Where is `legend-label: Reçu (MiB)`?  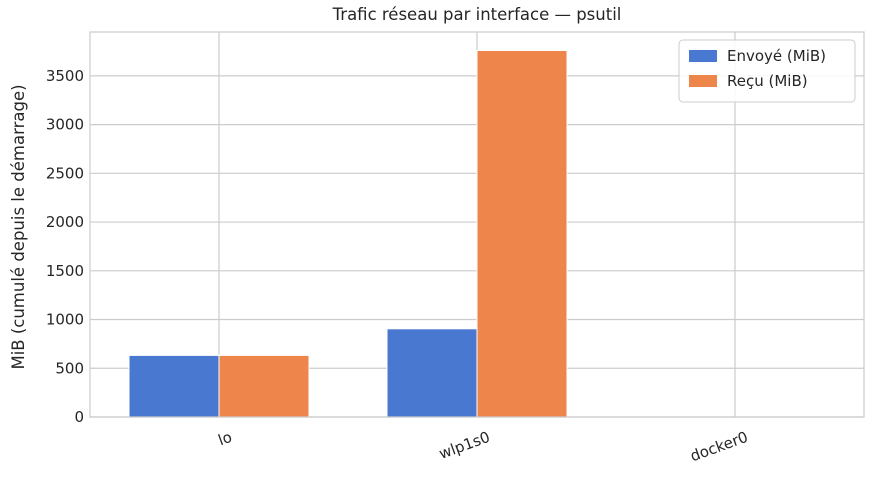 legend-label: Reçu (MiB) is located at coordinates (767, 81).